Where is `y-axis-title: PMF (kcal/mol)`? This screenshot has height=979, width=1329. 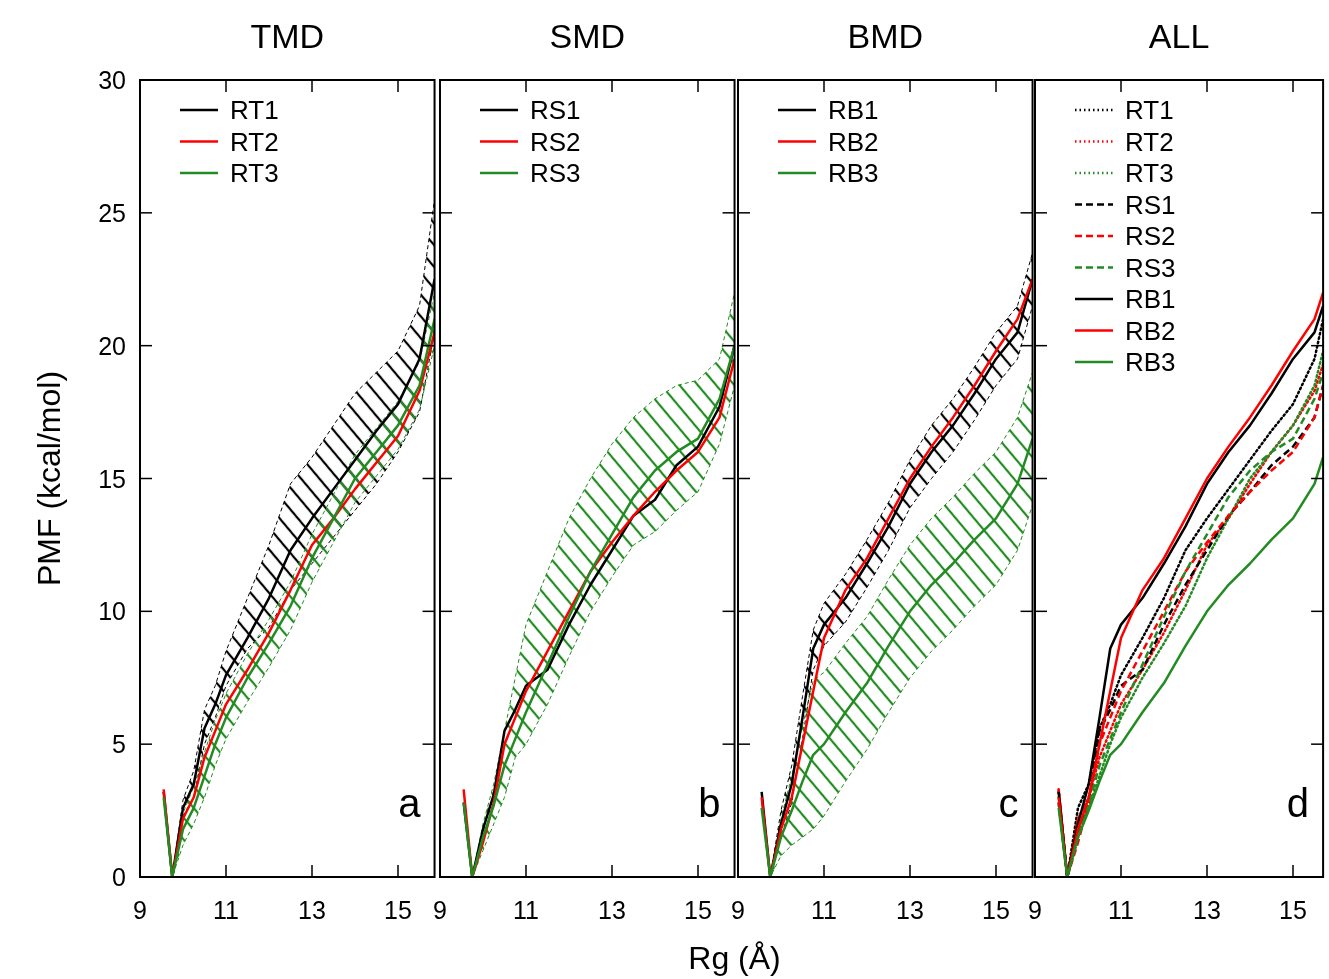 y-axis-title: PMF (kcal/mol) is located at coordinates (49, 478).